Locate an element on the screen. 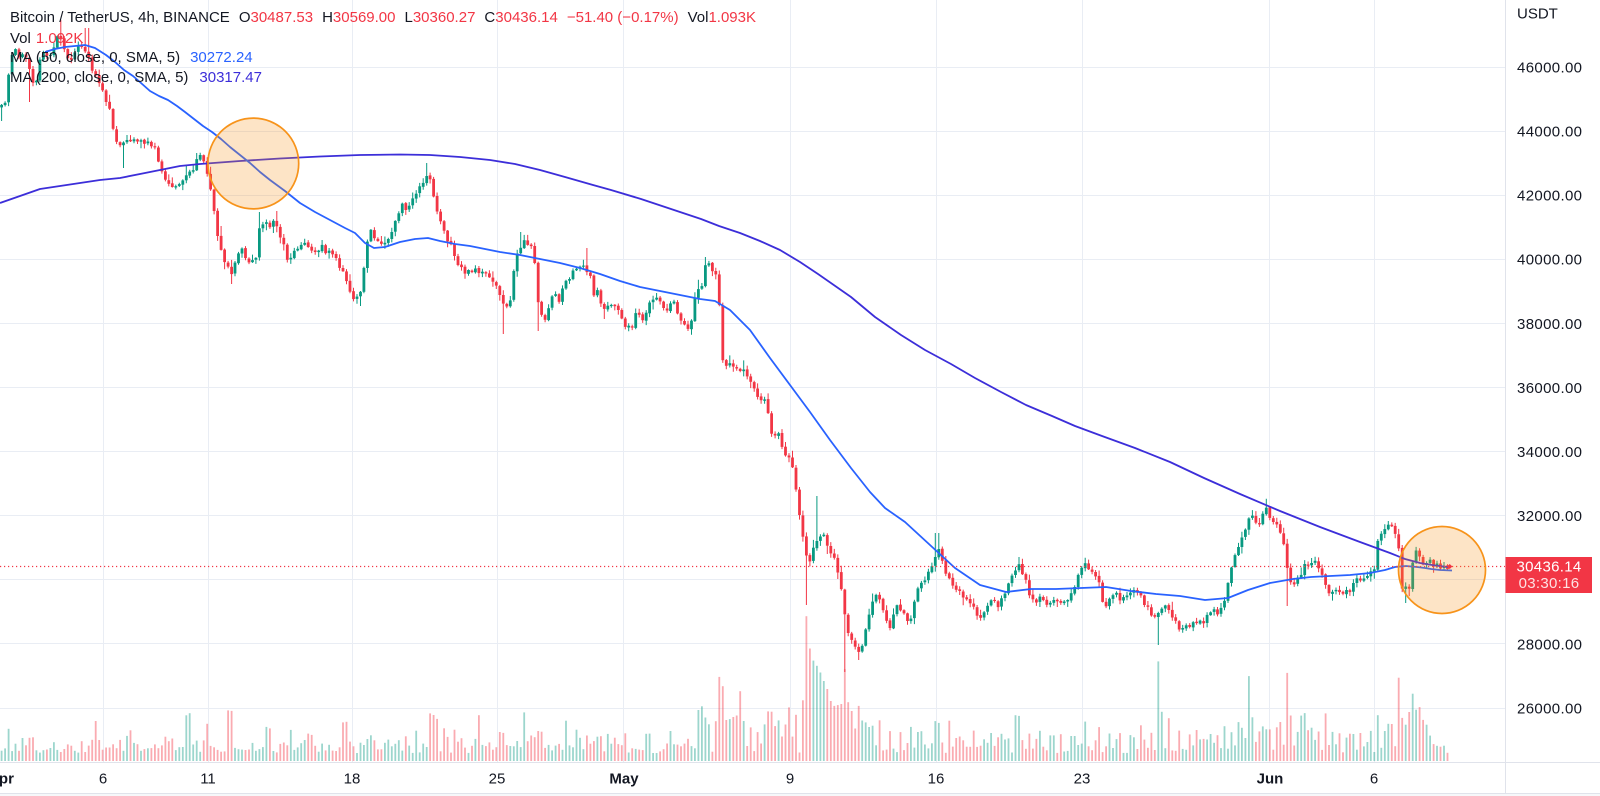 This screenshot has height=796, width=1600. svg-text: 11 is located at coordinates (208, 779).